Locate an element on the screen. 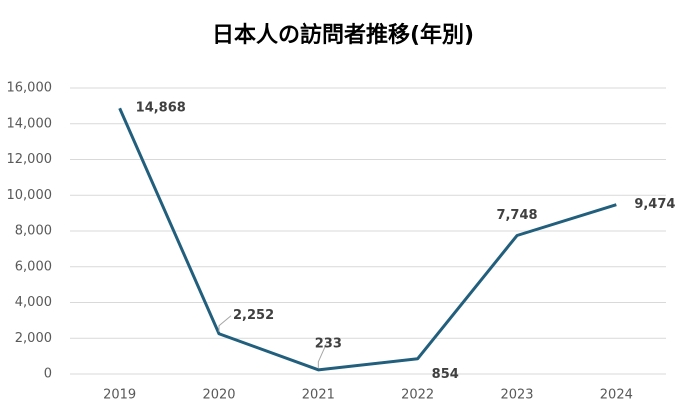  data-label: 14,868 is located at coordinates (161, 108).